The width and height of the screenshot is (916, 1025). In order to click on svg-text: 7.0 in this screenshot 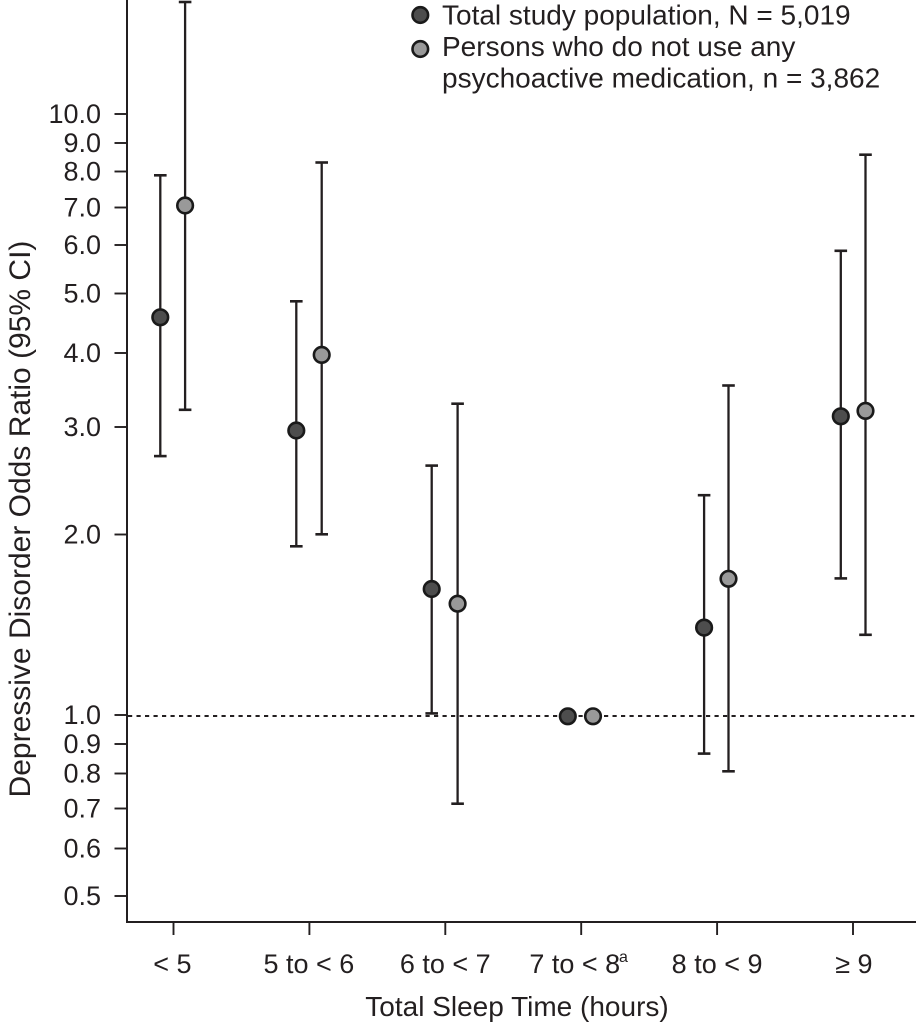, I will do `click(82, 208)`.